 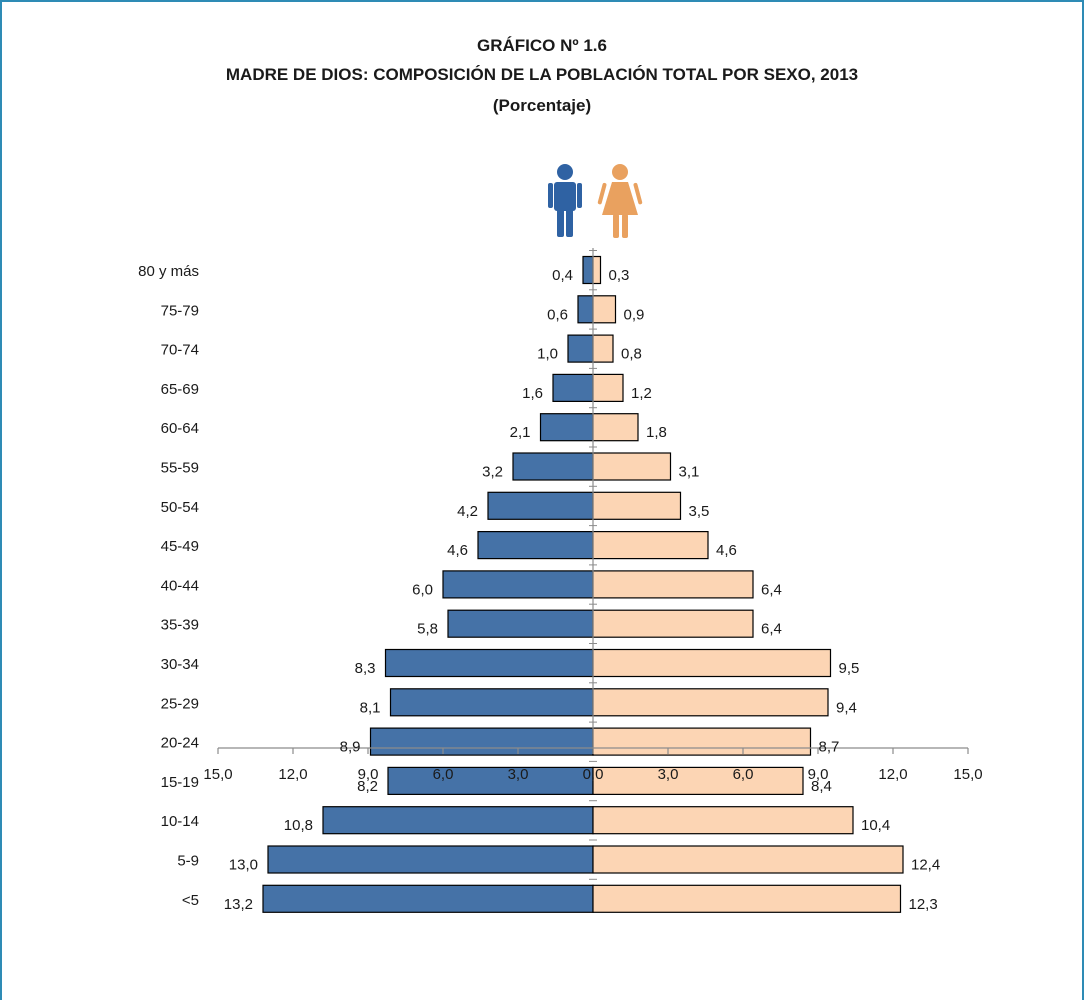 I want to click on category-label: 80 y más, so click(x=168, y=271).